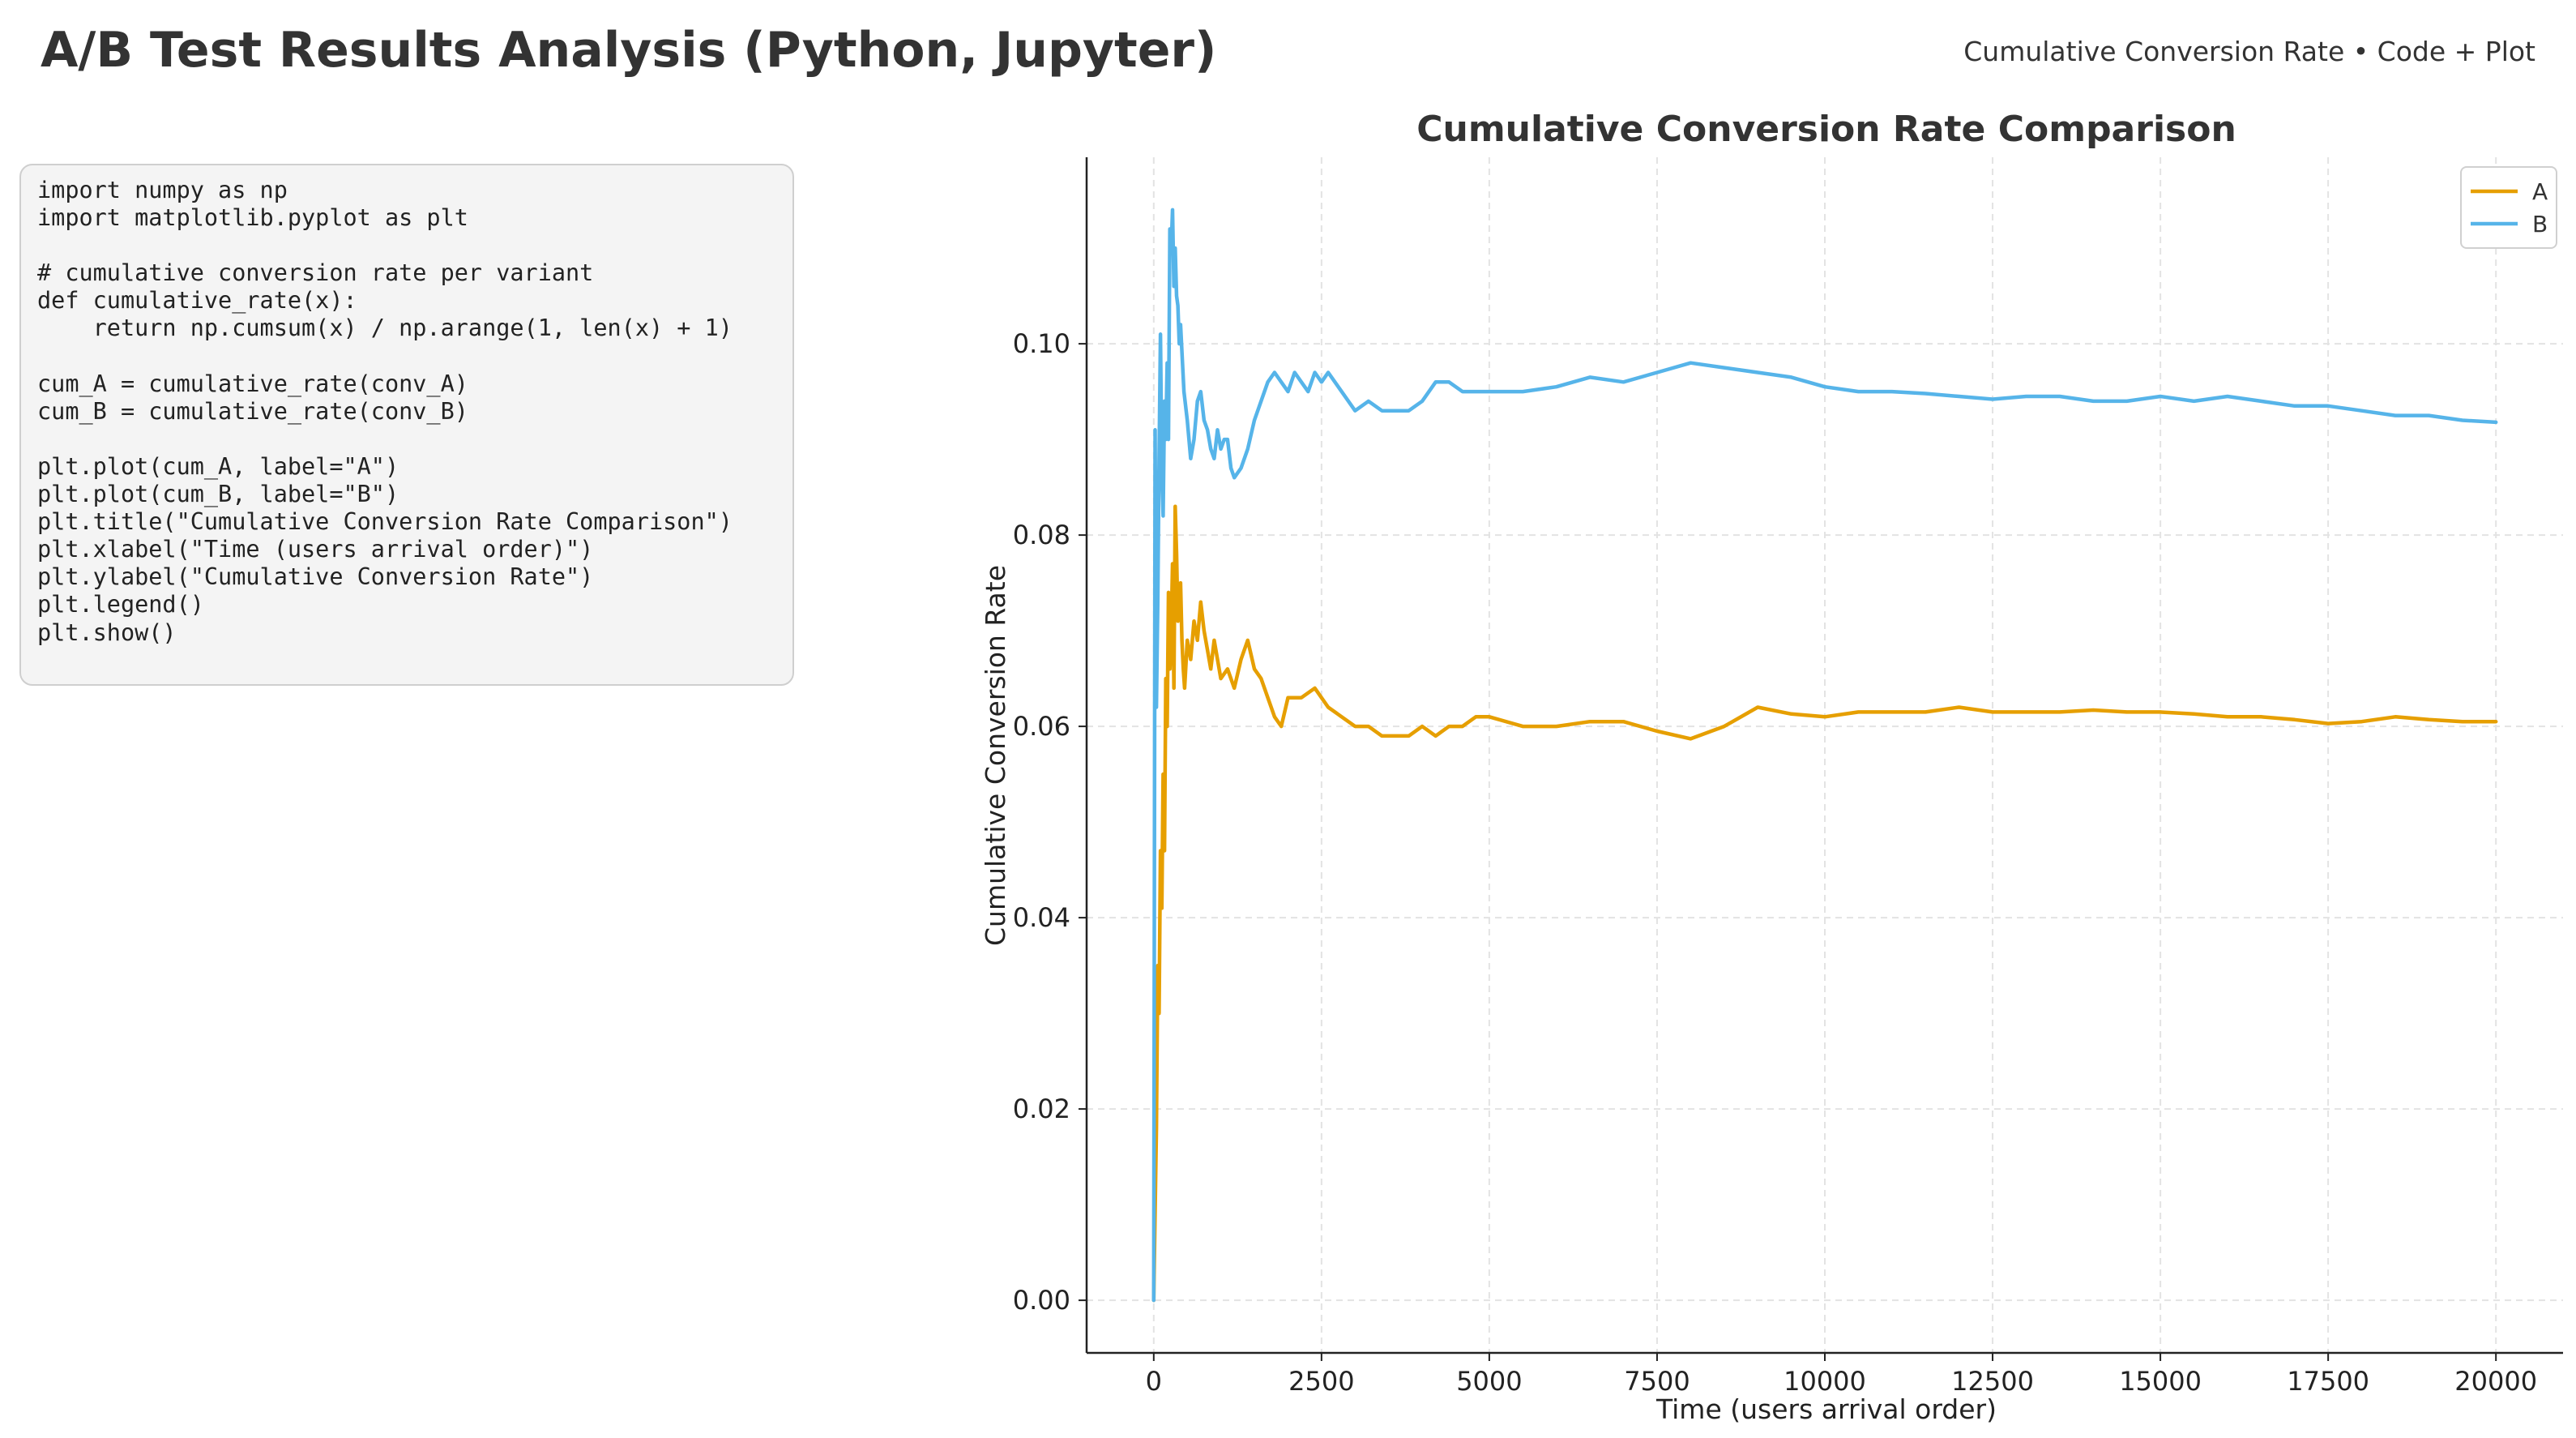 The image size is (2576, 1438). Describe the element at coordinates (1489, 1381) in the screenshot. I see `x-tick-label-2: 5000` at that location.